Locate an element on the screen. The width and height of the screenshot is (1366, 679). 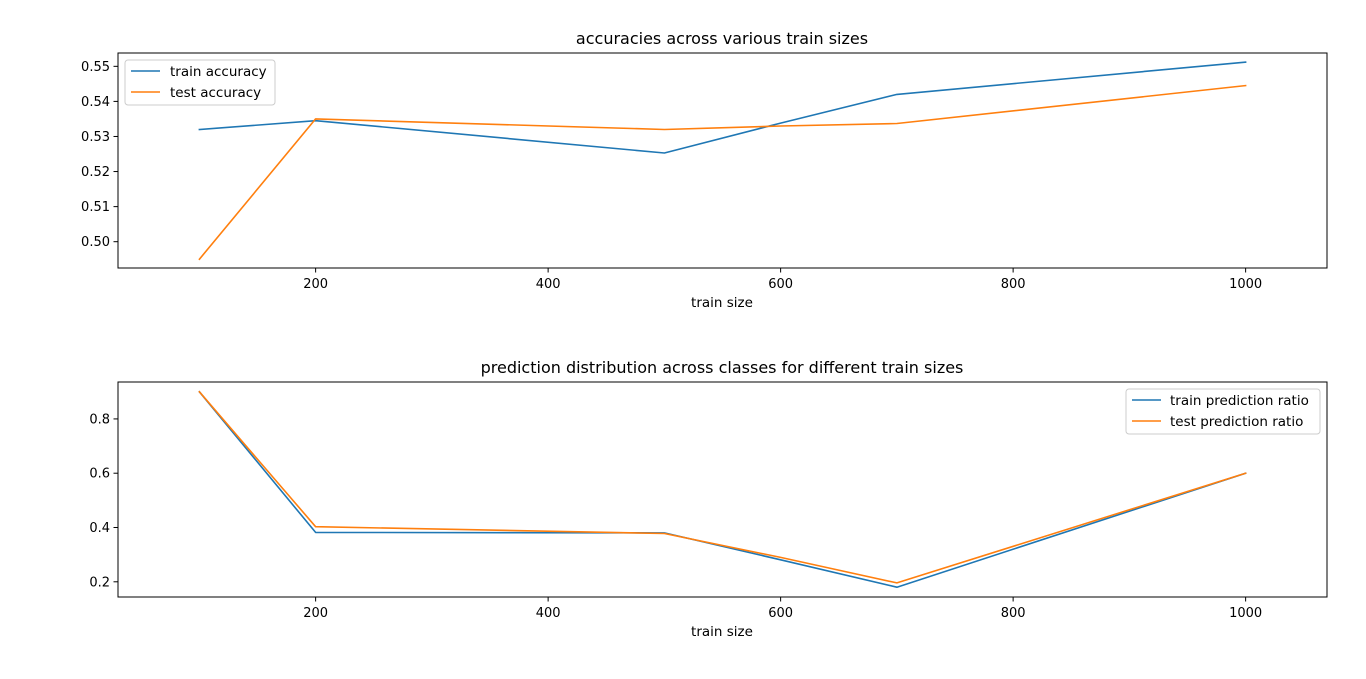
chart-2-xtick-label: 1000 is located at coordinates (1245, 613).